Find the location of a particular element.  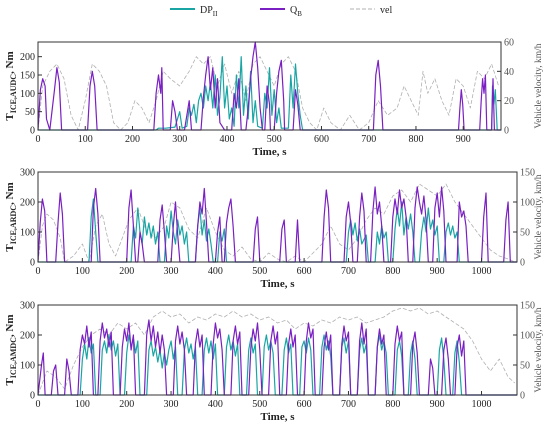

legend-label-qb: QB is located at coordinates (296, 11).